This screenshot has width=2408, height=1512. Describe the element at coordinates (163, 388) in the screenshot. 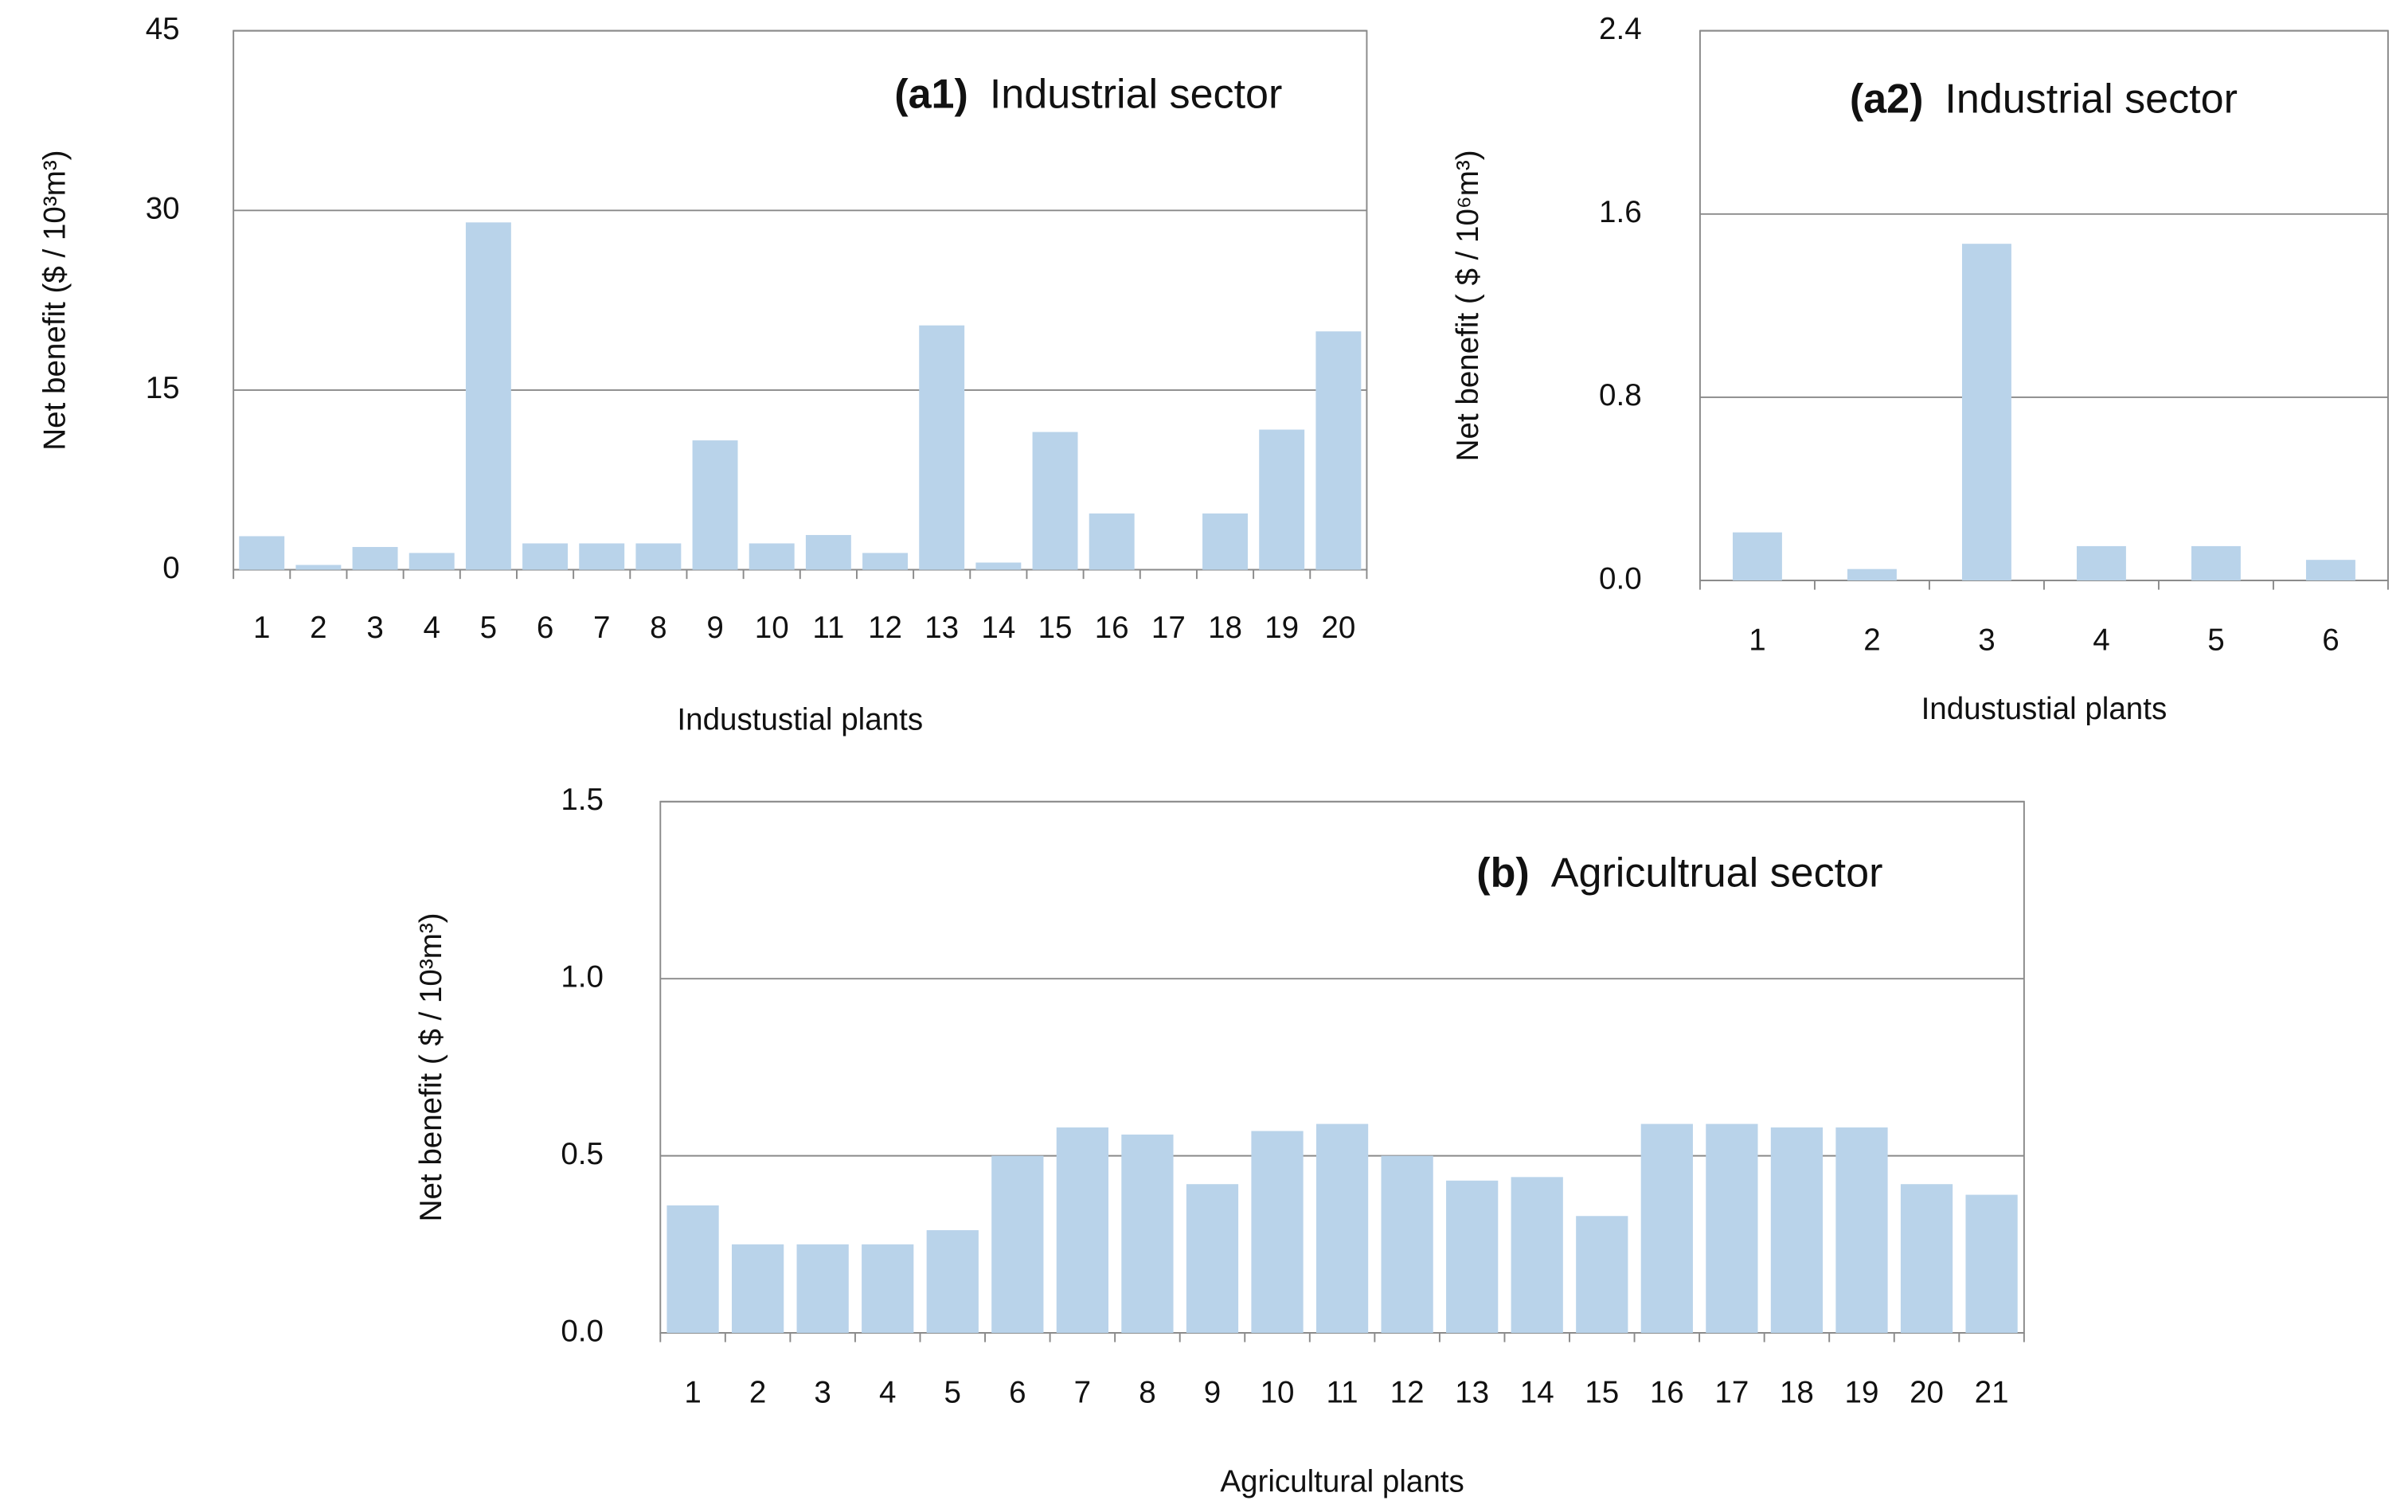

I see `y-tick-label: 15` at that location.